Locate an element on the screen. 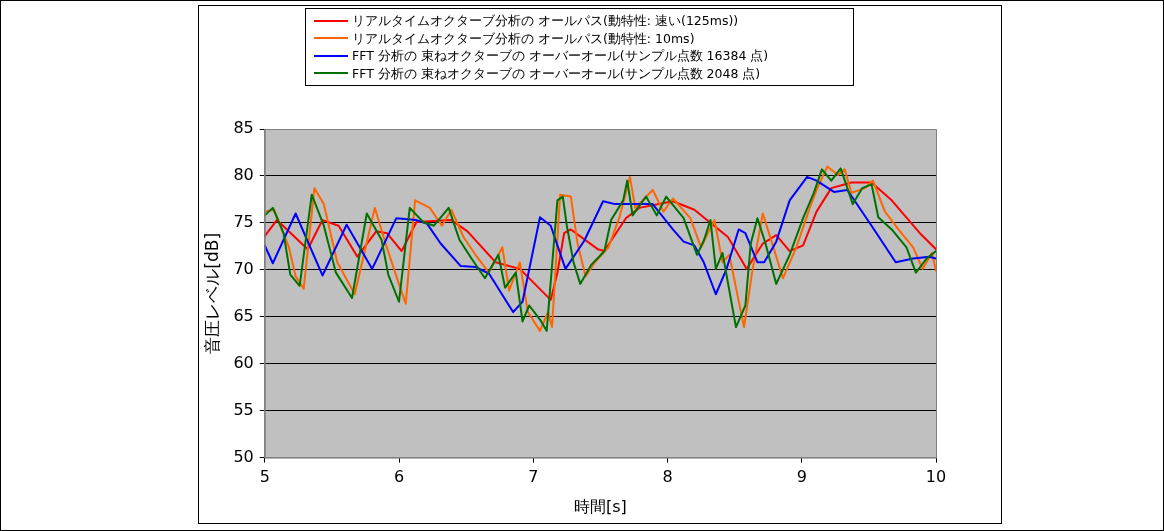 The image size is (1164, 531). y-tick-label: 80 is located at coordinates (243, 175).